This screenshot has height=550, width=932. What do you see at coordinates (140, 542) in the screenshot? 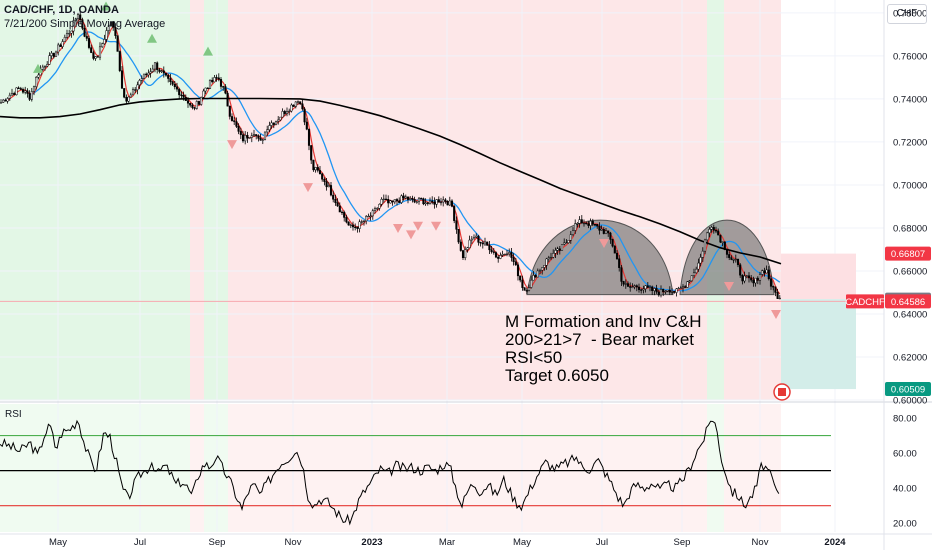
I see `x-tick-label: Jul` at bounding box center [140, 542].